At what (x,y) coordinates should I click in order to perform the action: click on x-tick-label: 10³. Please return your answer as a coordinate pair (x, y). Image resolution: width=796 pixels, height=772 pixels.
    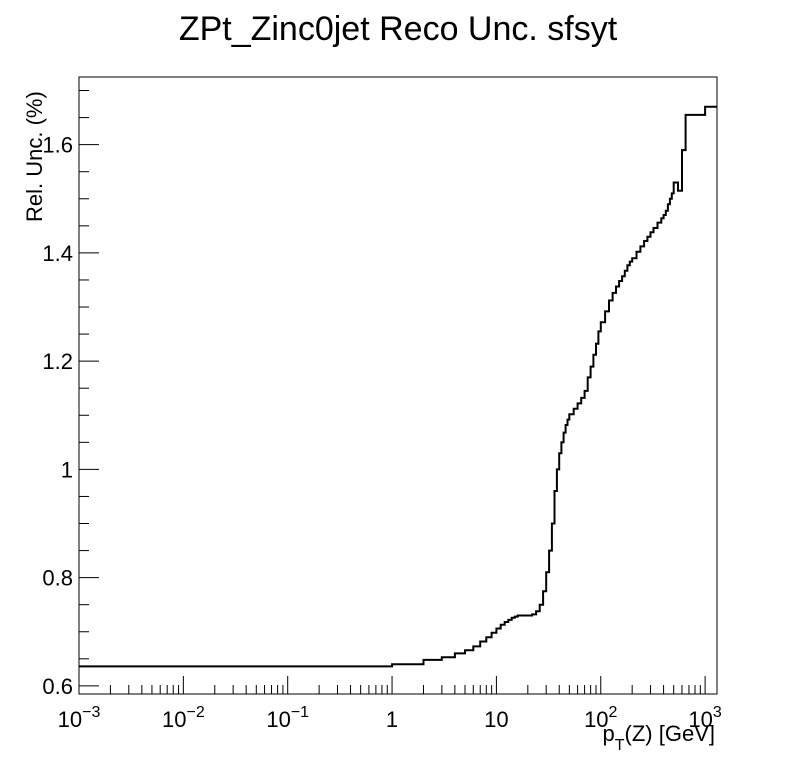
    Looking at the image, I should click on (704, 718).